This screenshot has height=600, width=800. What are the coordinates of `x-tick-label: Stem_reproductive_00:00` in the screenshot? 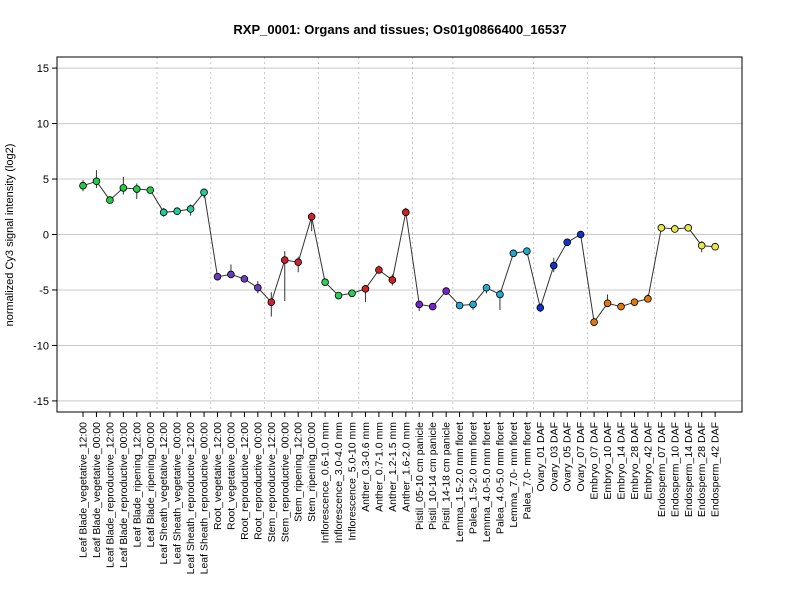 It's located at (285, 482).